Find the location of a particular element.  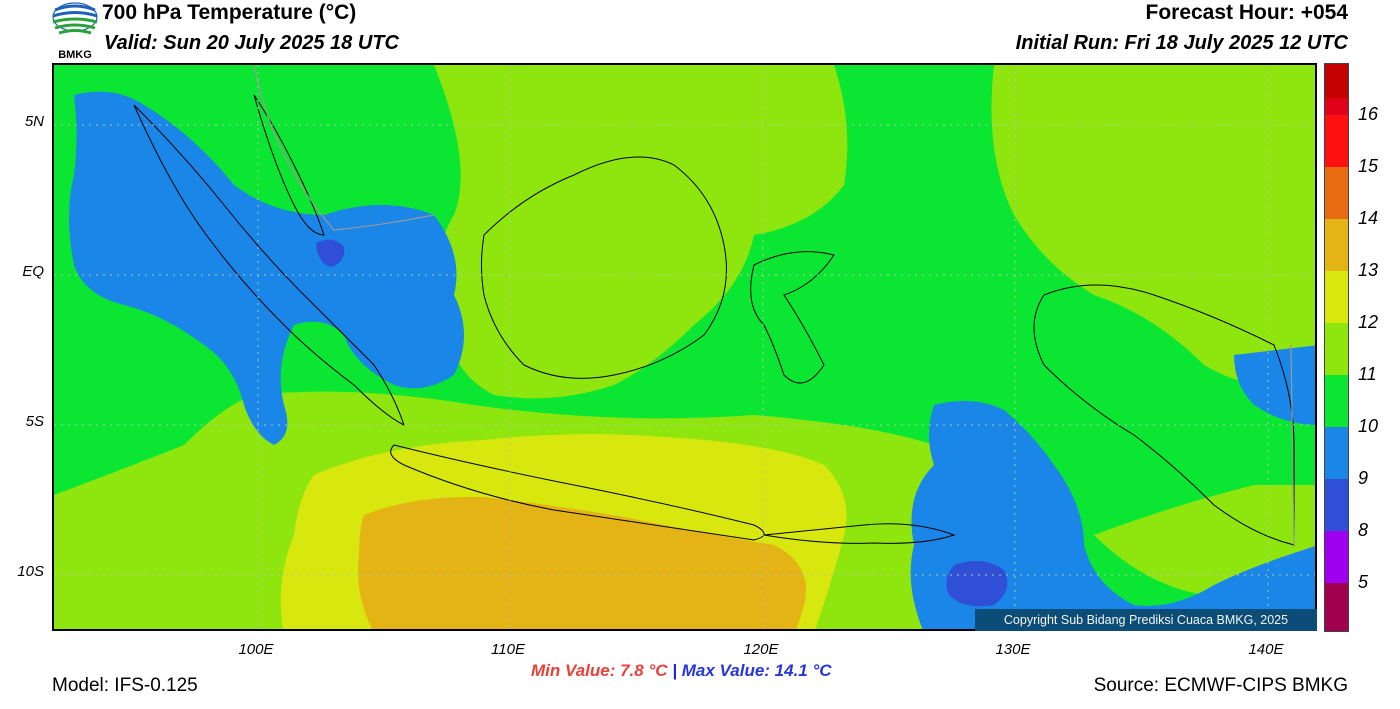

model-info: Model: IFS-0.125 is located at coordinates (125, 685).